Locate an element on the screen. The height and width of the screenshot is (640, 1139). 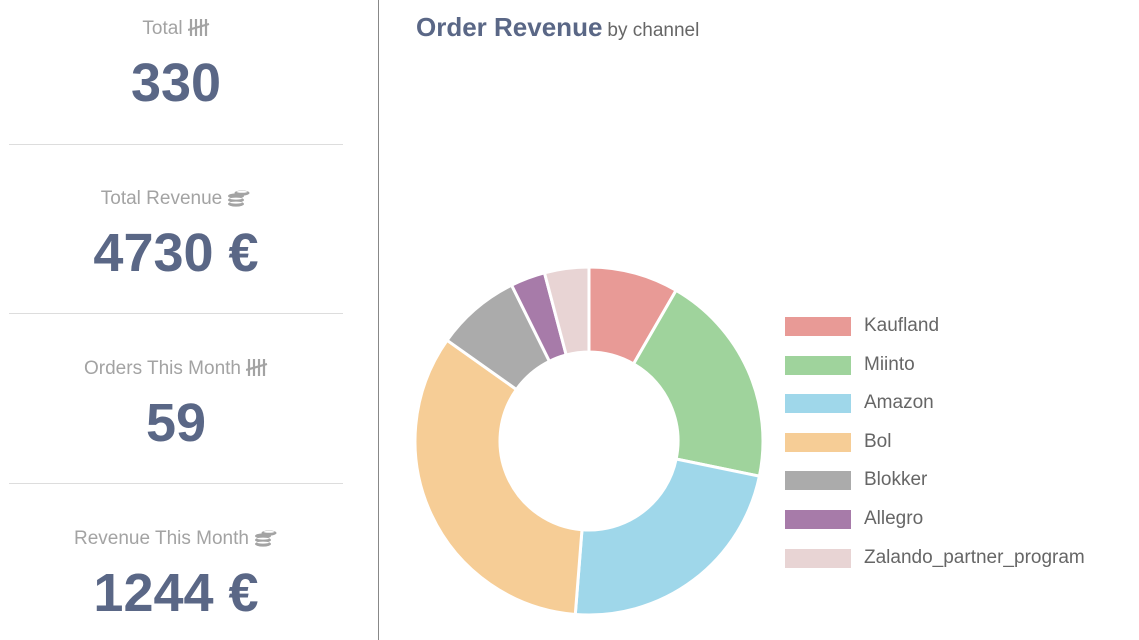
legend-label: Zalando_partner_program is located at coordinates (974, 557).